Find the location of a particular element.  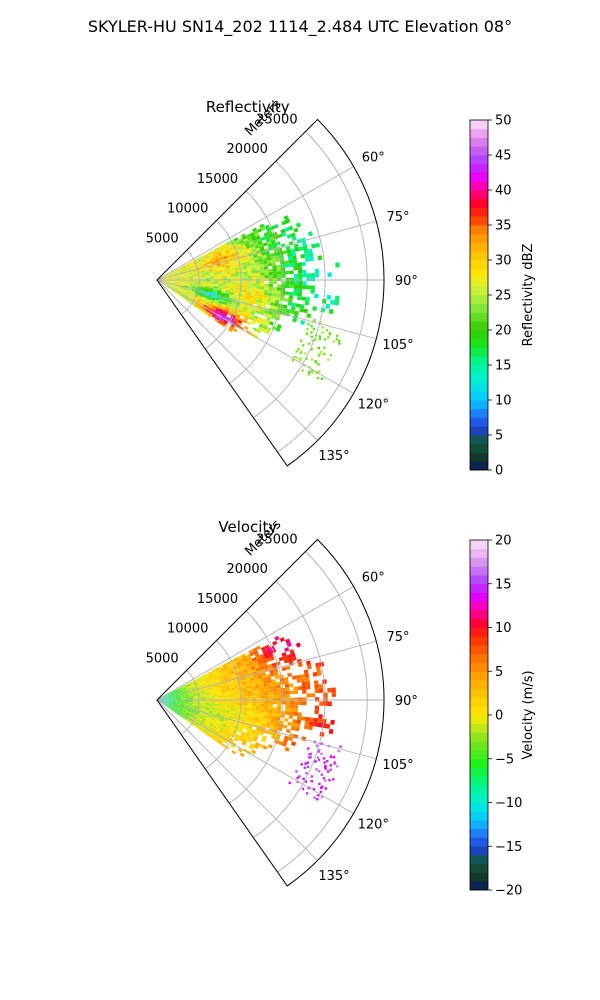

reflectivity-field is located at coordinates (250, 297).